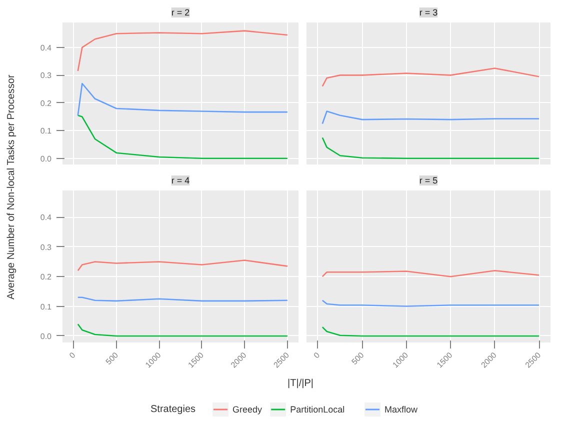  What do you see at coordinates (247, 409) in the screenshot?
I see `legend-label: Greedy` at bounding box center [247, 409].